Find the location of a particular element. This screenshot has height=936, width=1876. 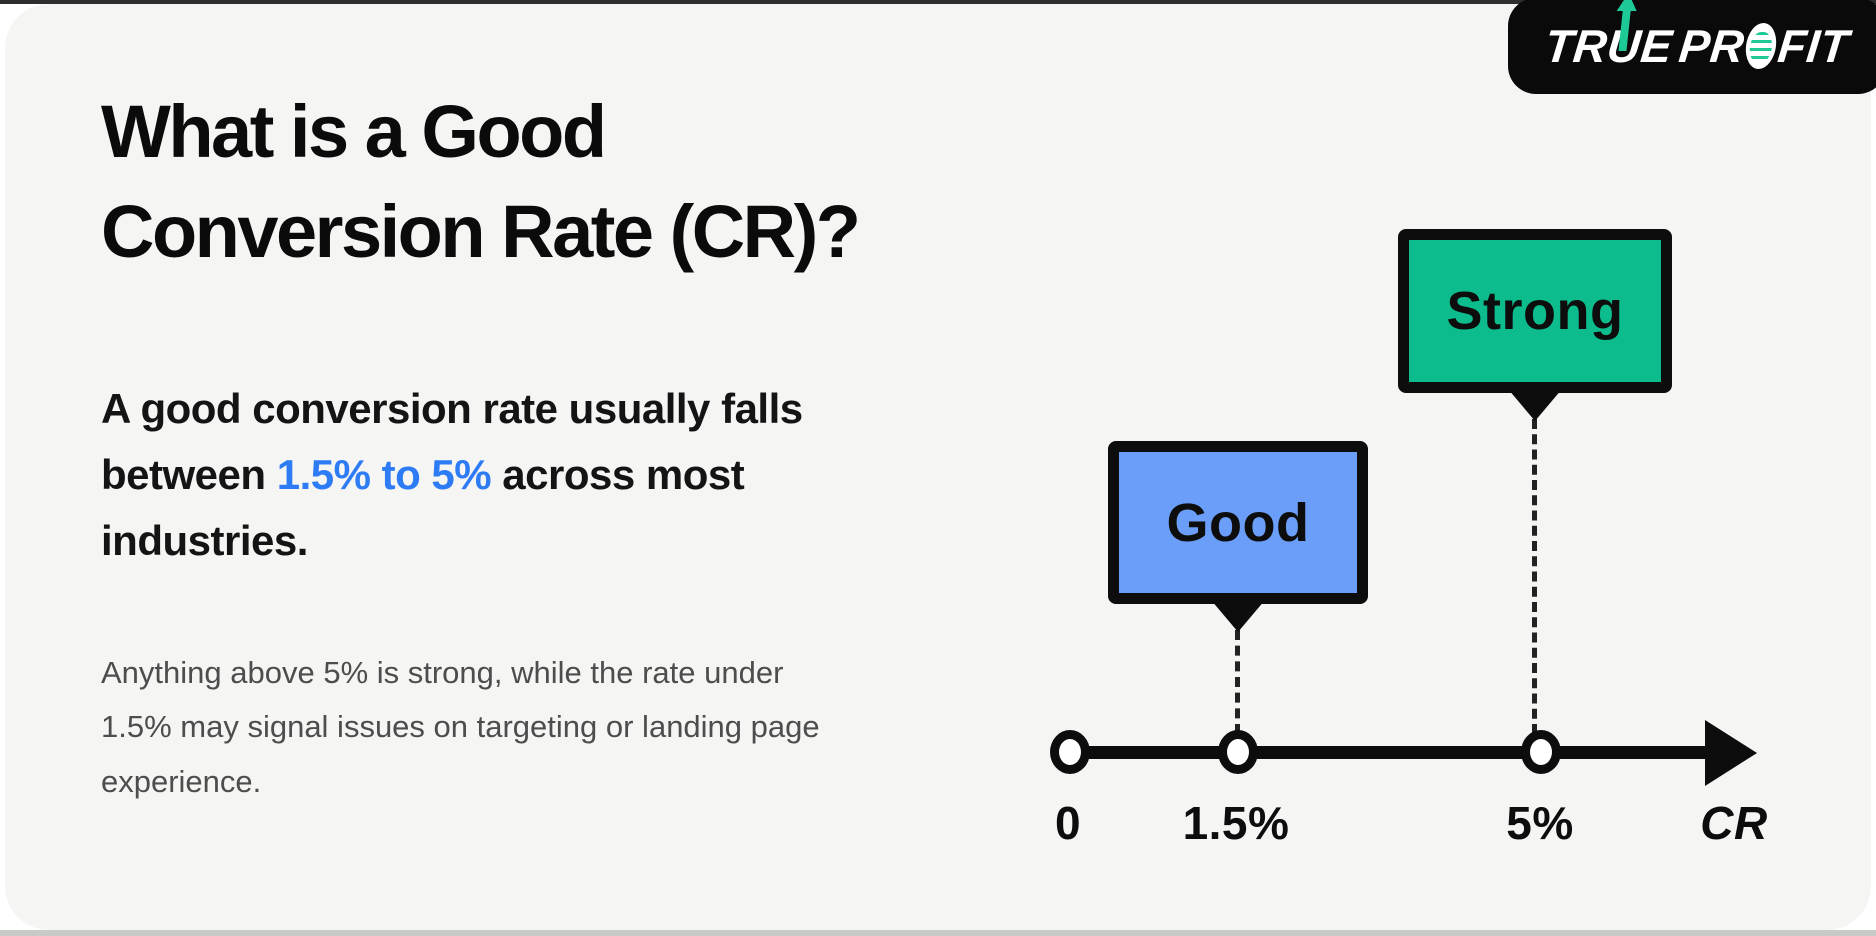

logo-part-fit: FIT is located at coordinates (1813, 46).